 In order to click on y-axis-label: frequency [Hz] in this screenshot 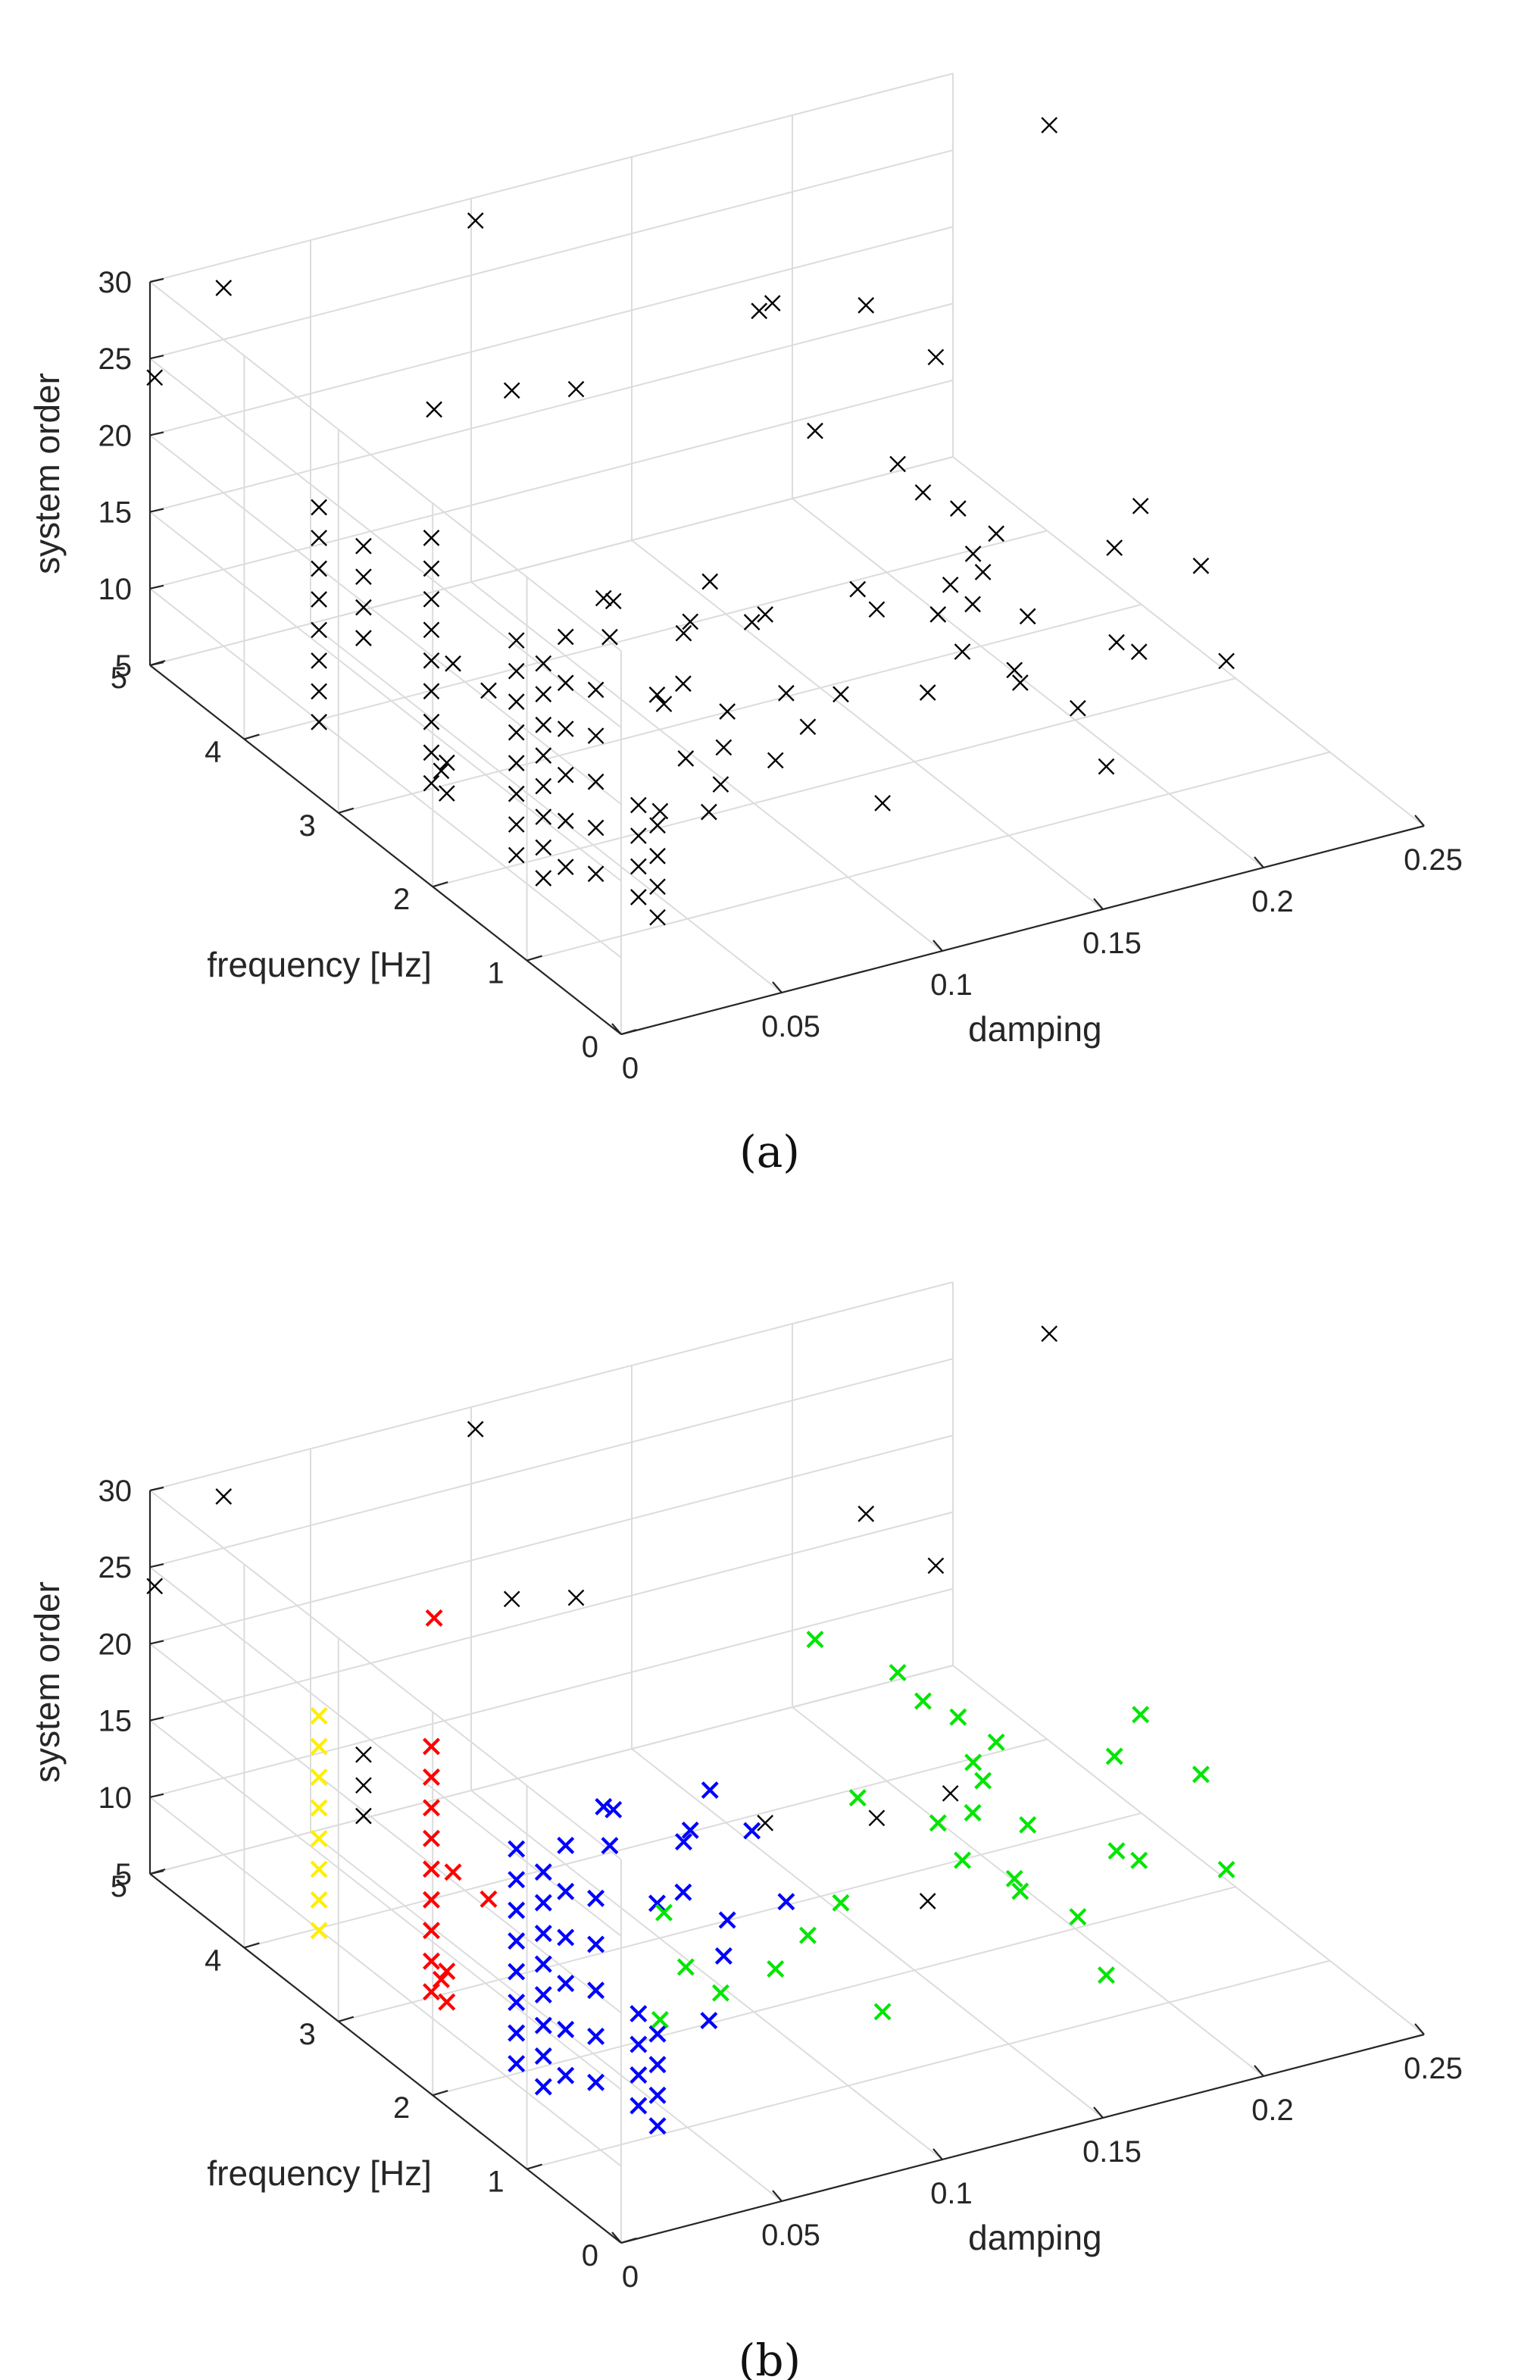, I will do `click(319, 2173)`.